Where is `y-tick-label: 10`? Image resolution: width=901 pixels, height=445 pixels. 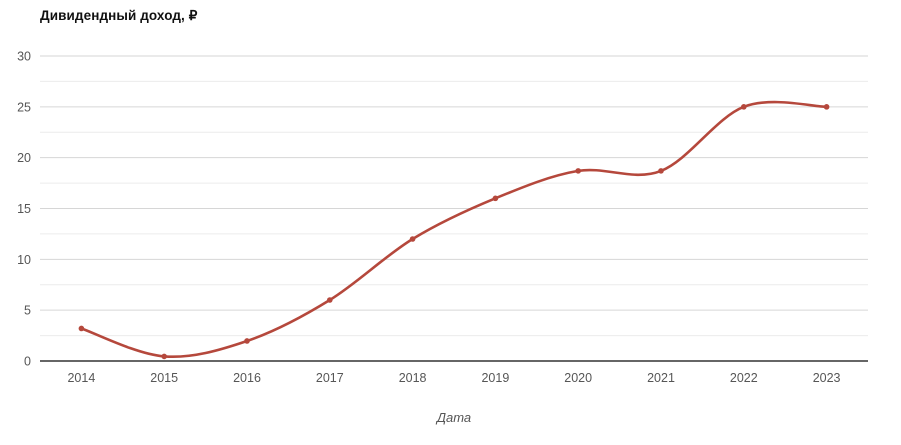 y-tick-label: 10 is located at coordinates (24, 260).